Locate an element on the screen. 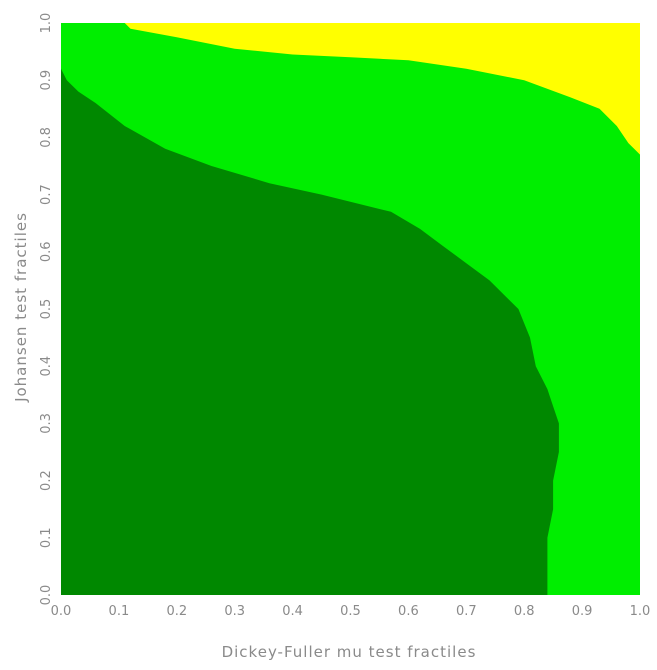  x-tick-label: 0.1 is located at coordinates (119, 611).